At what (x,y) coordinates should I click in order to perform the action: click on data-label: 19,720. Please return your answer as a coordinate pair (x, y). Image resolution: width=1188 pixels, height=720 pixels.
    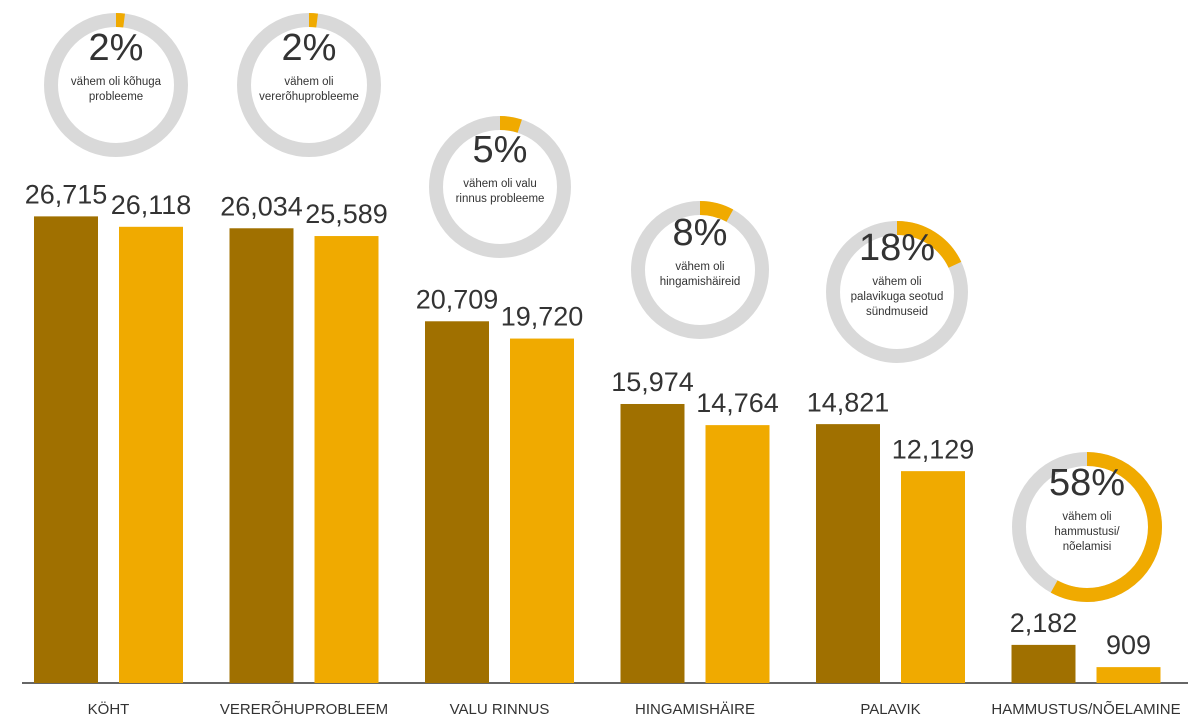
    Looking at the image, I should click on (542, 317).